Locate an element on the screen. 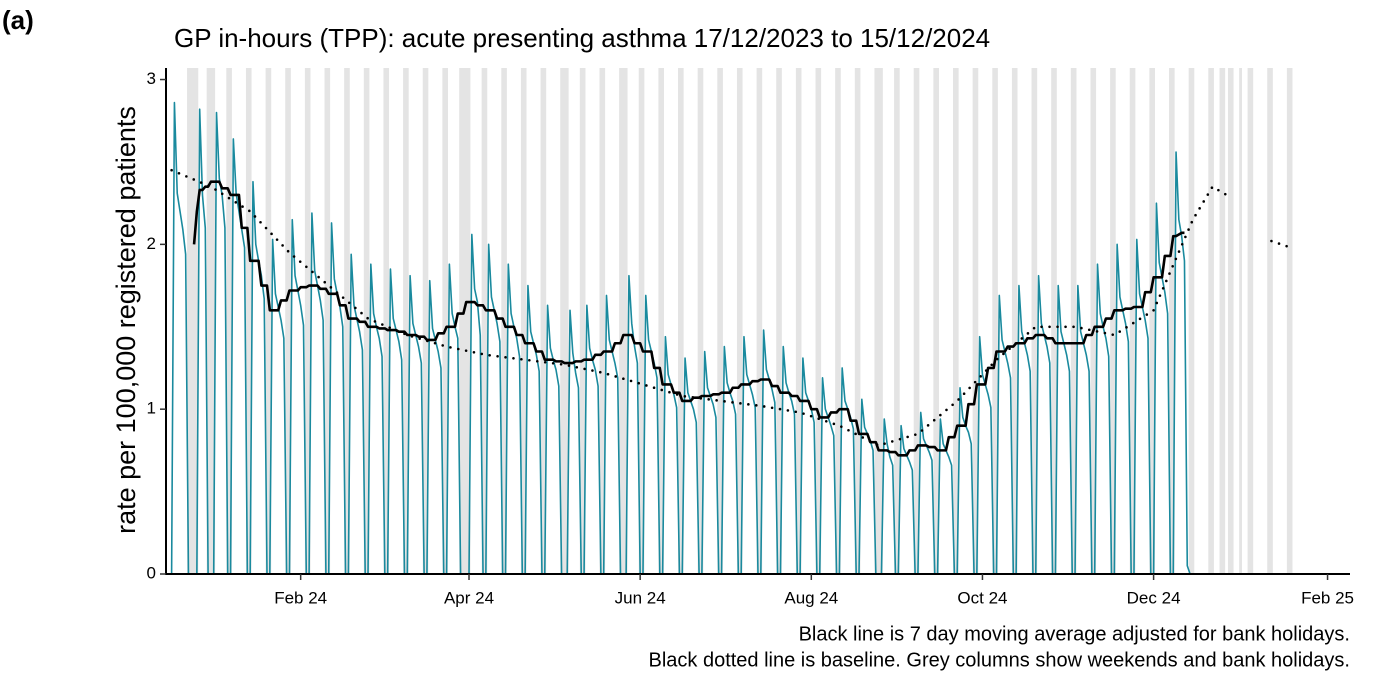 The width and height of the screenshot is (1381, 675). x-tick-label: Oct 24 is located at coordinates (982, 597).